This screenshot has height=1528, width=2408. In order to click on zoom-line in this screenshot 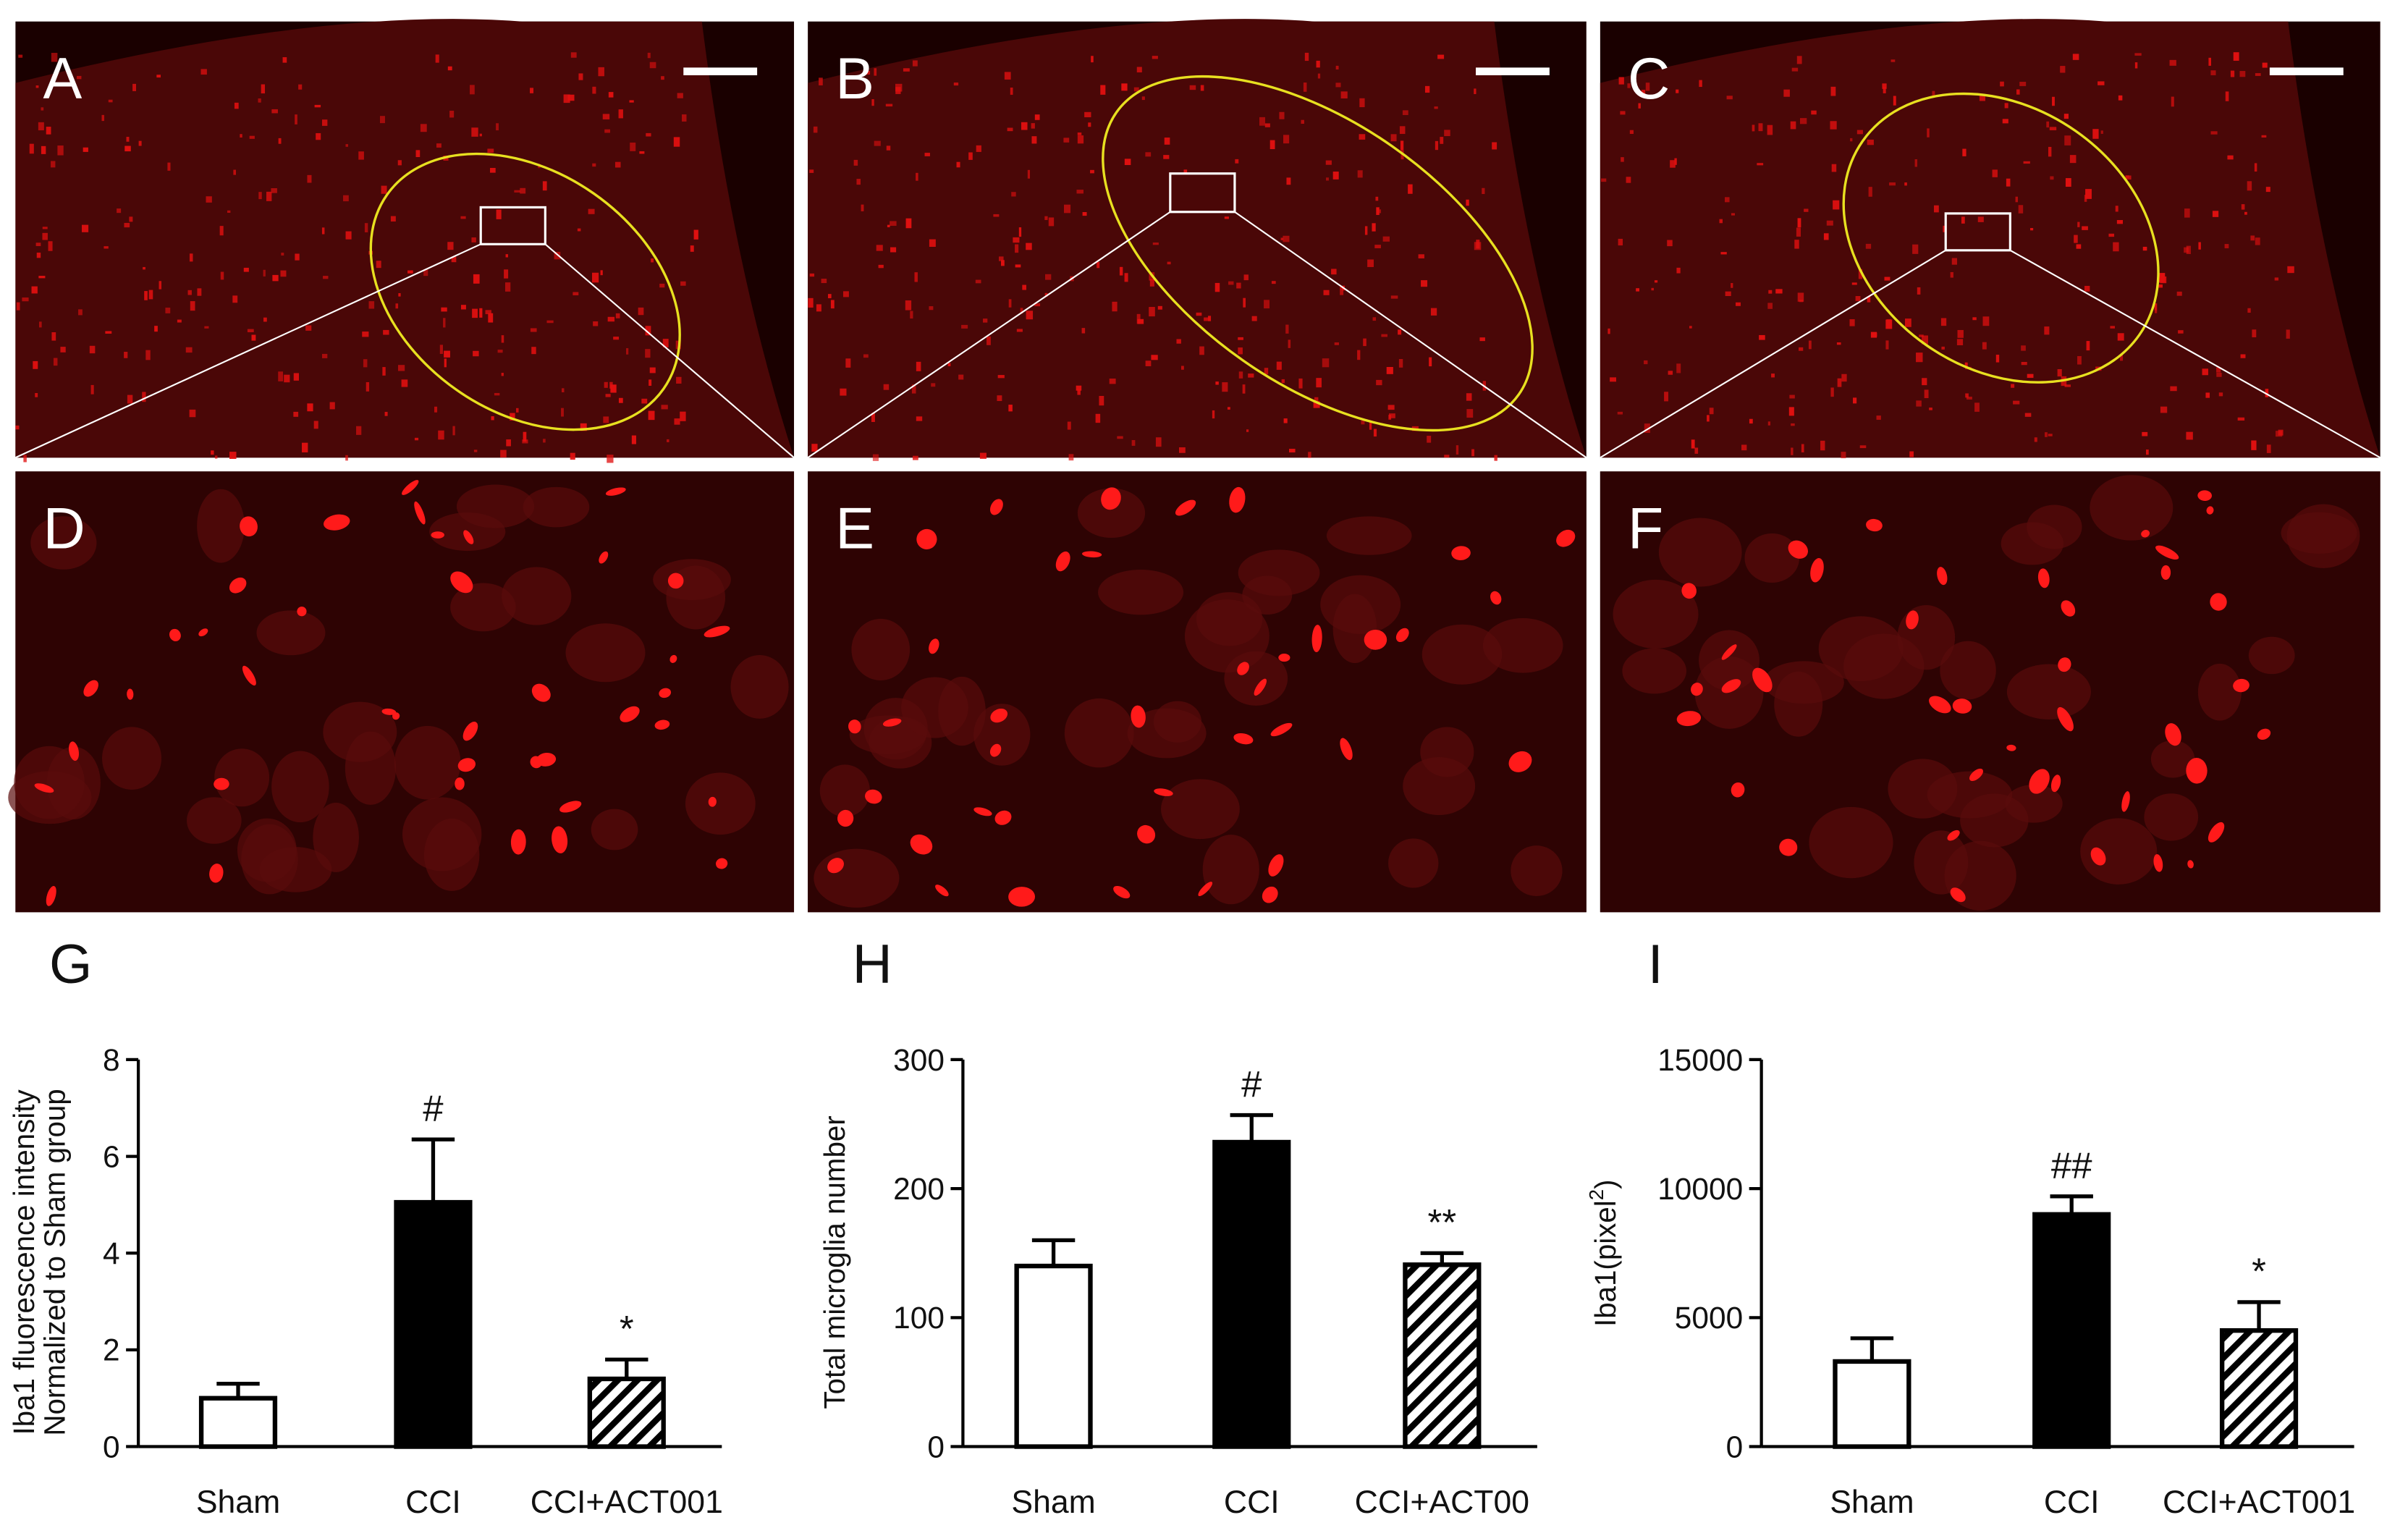, I will do `click(247, 351)`.